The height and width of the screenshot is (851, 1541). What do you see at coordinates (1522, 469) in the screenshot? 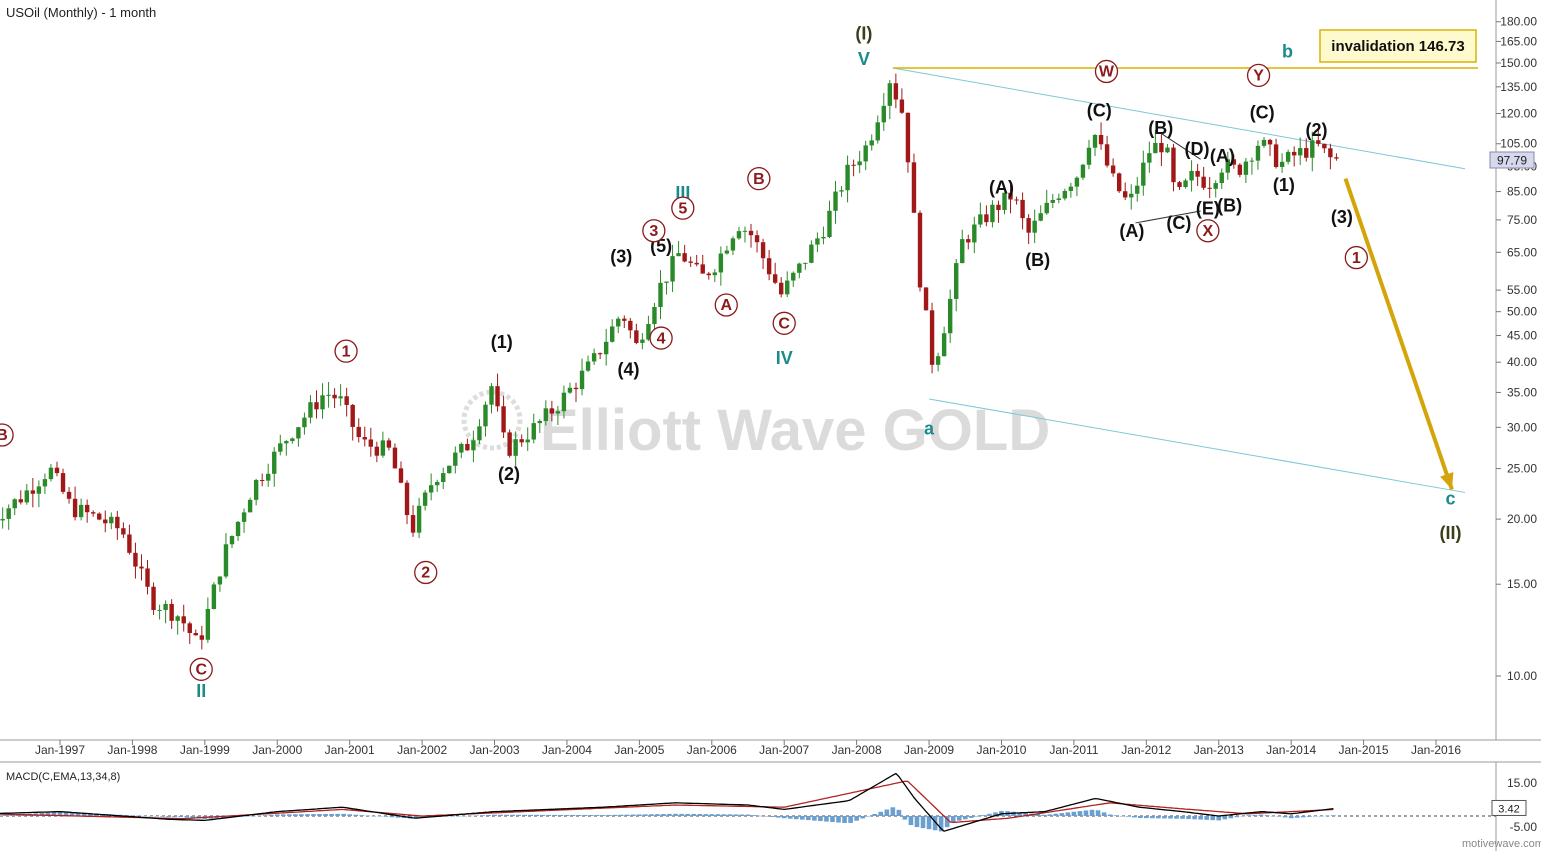
I see `price-tick-label: 25.00` at bounding box center [1522, 469].